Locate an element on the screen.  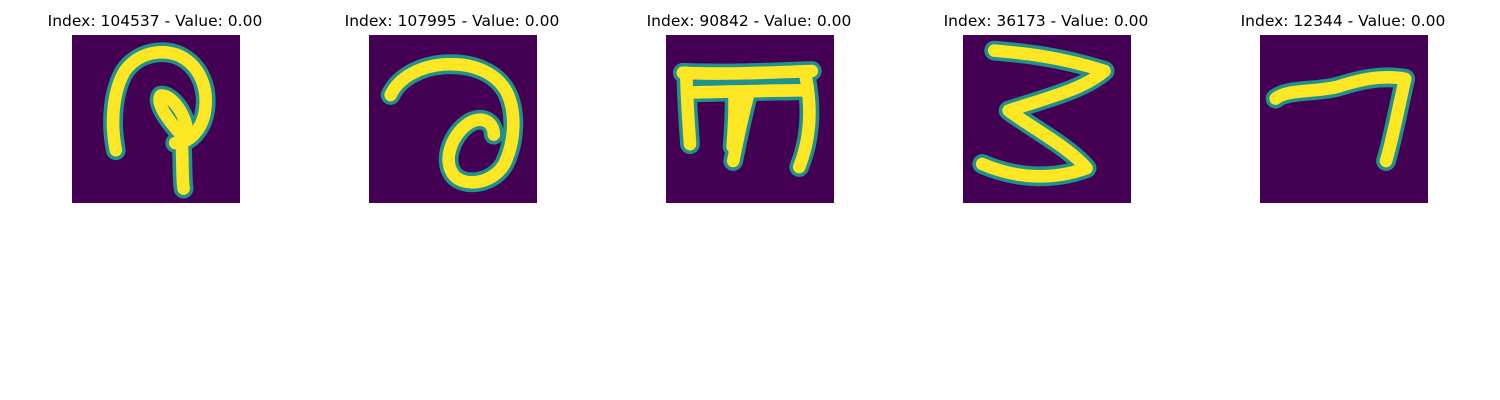
digit-7-like-glyph-icon is located at coordinates (1344, 119).